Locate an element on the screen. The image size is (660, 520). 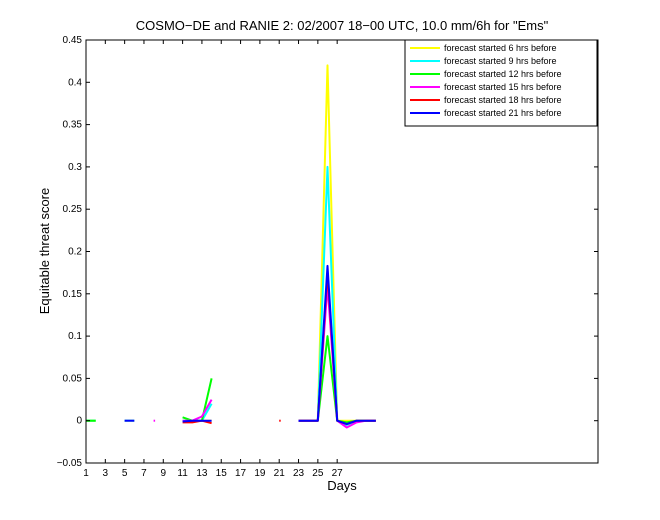
y-tick-label: 0.25 is located at coordinates (73, 209).